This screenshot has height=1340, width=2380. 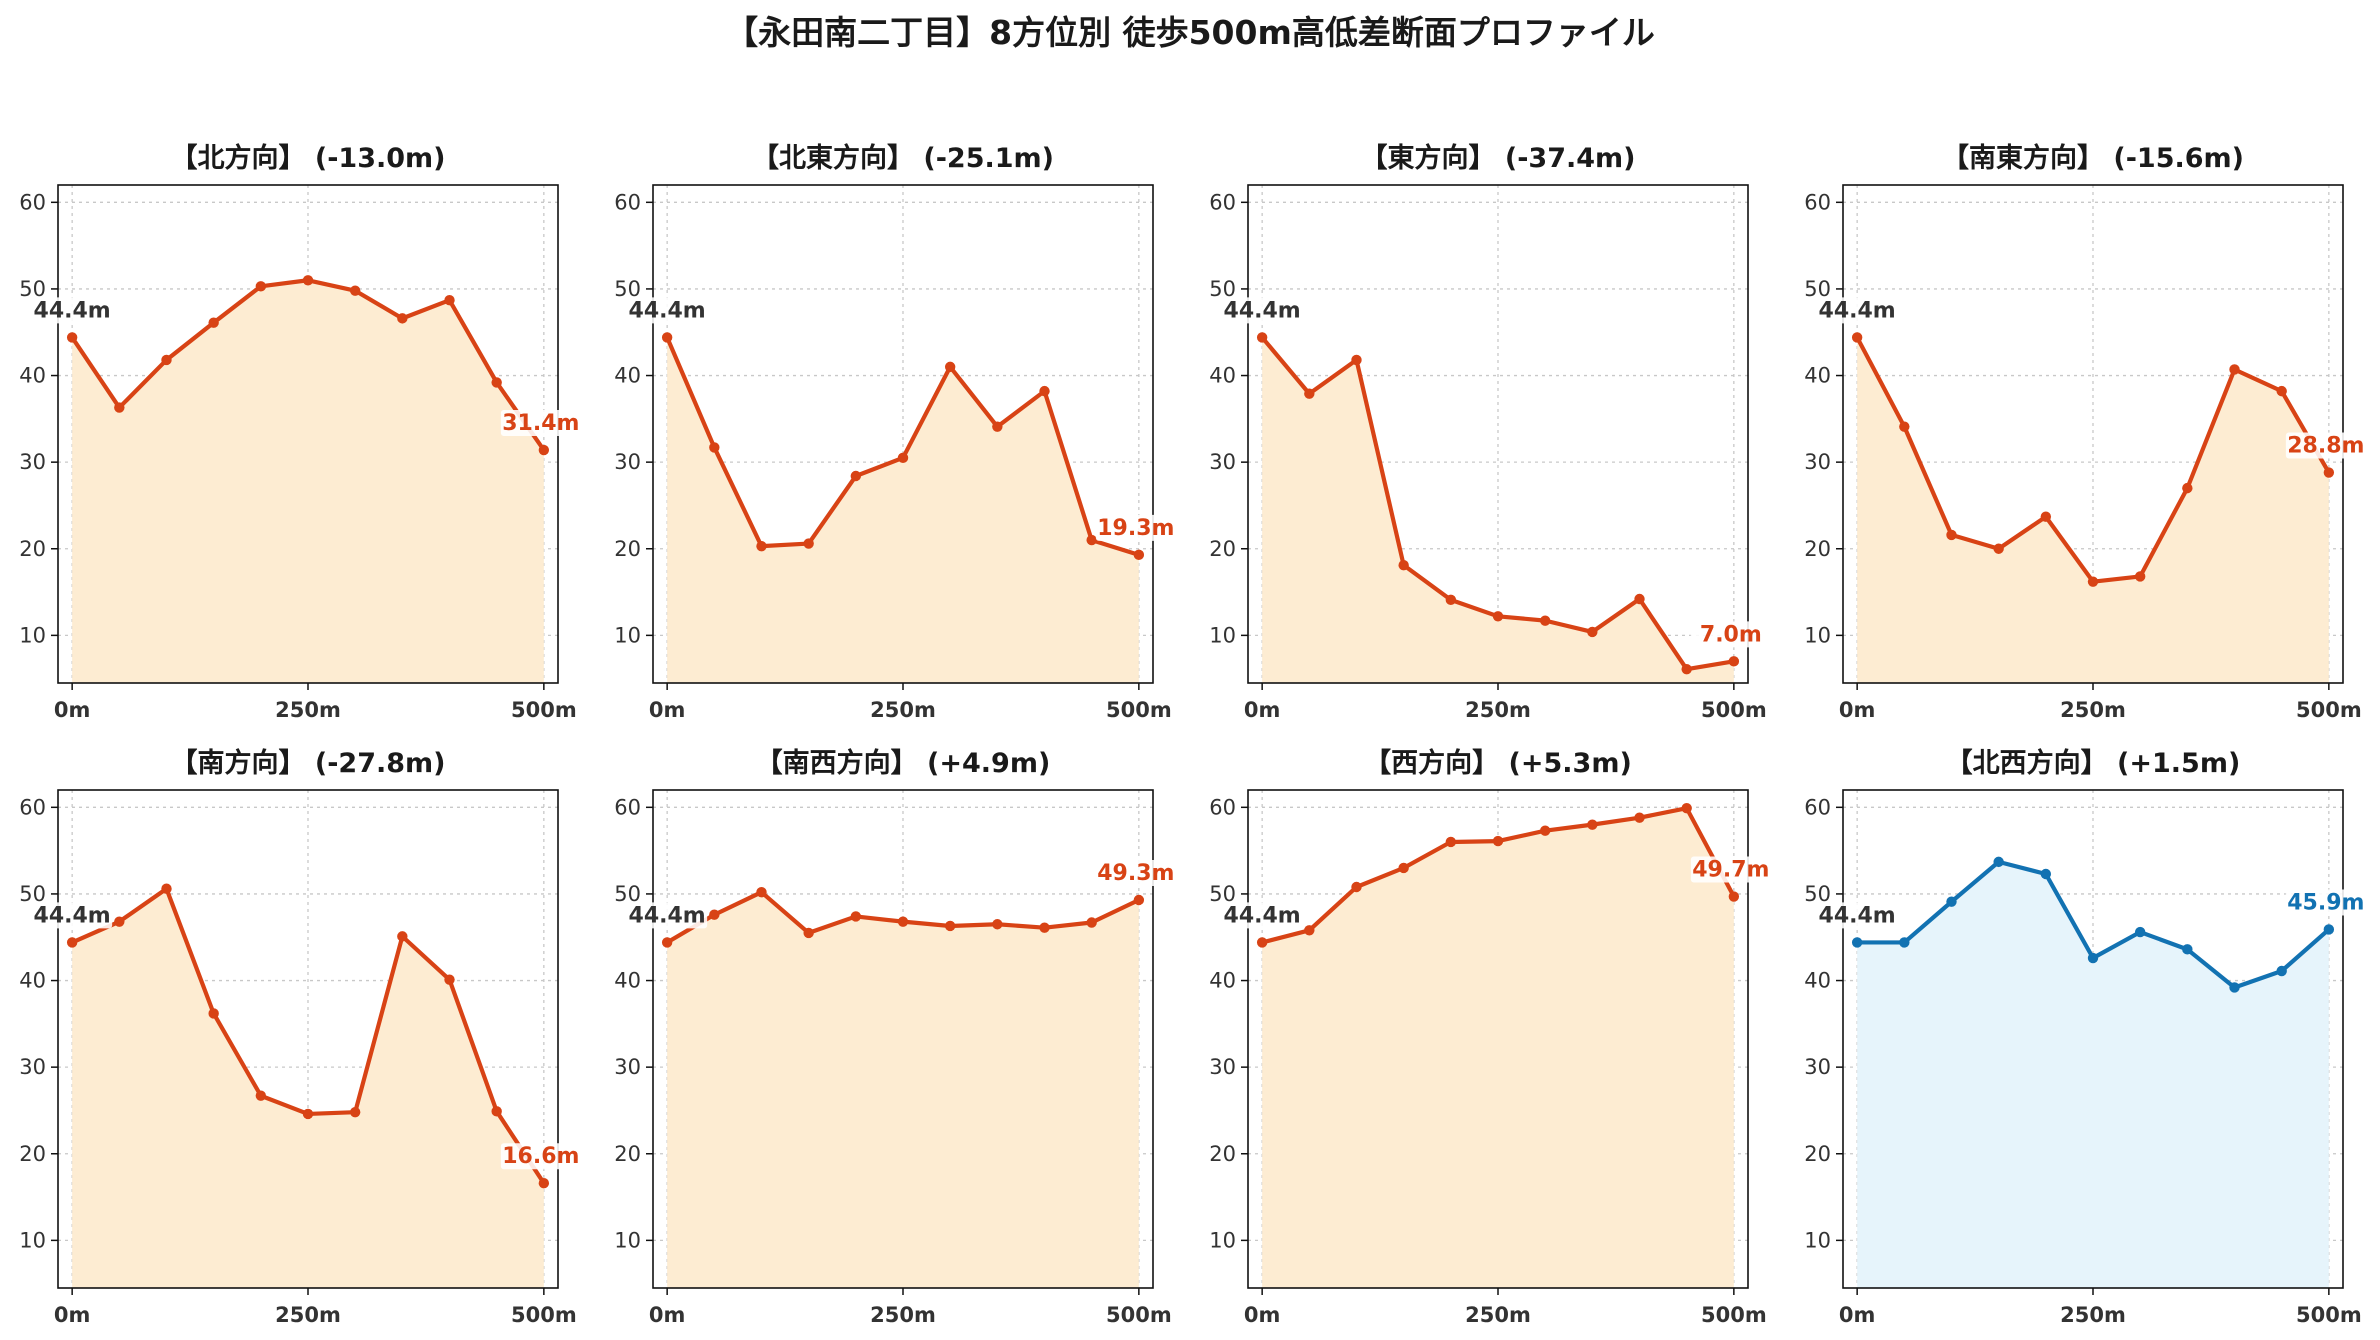 I want to click on end-elevation-label: 7.0m, so click(x=1731, y=634).